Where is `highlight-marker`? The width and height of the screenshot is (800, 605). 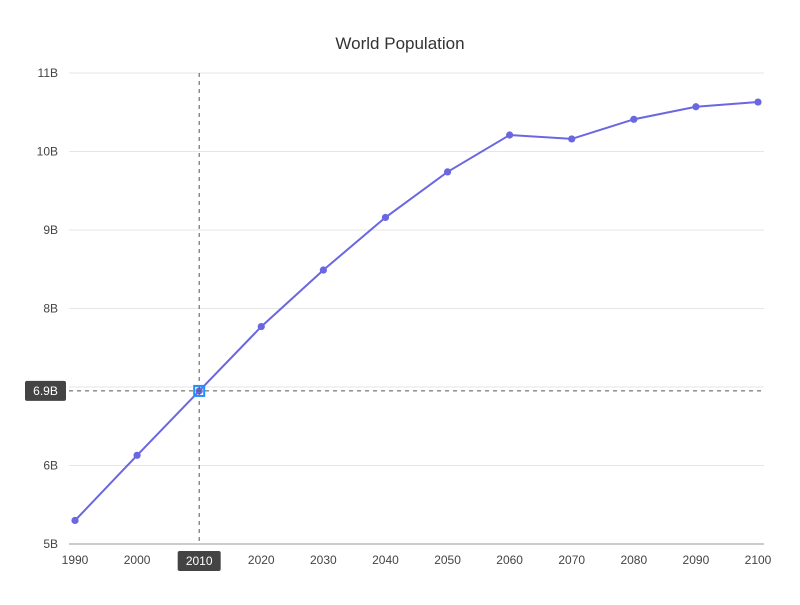
highlight-marker is located at coordinates (199, 390).